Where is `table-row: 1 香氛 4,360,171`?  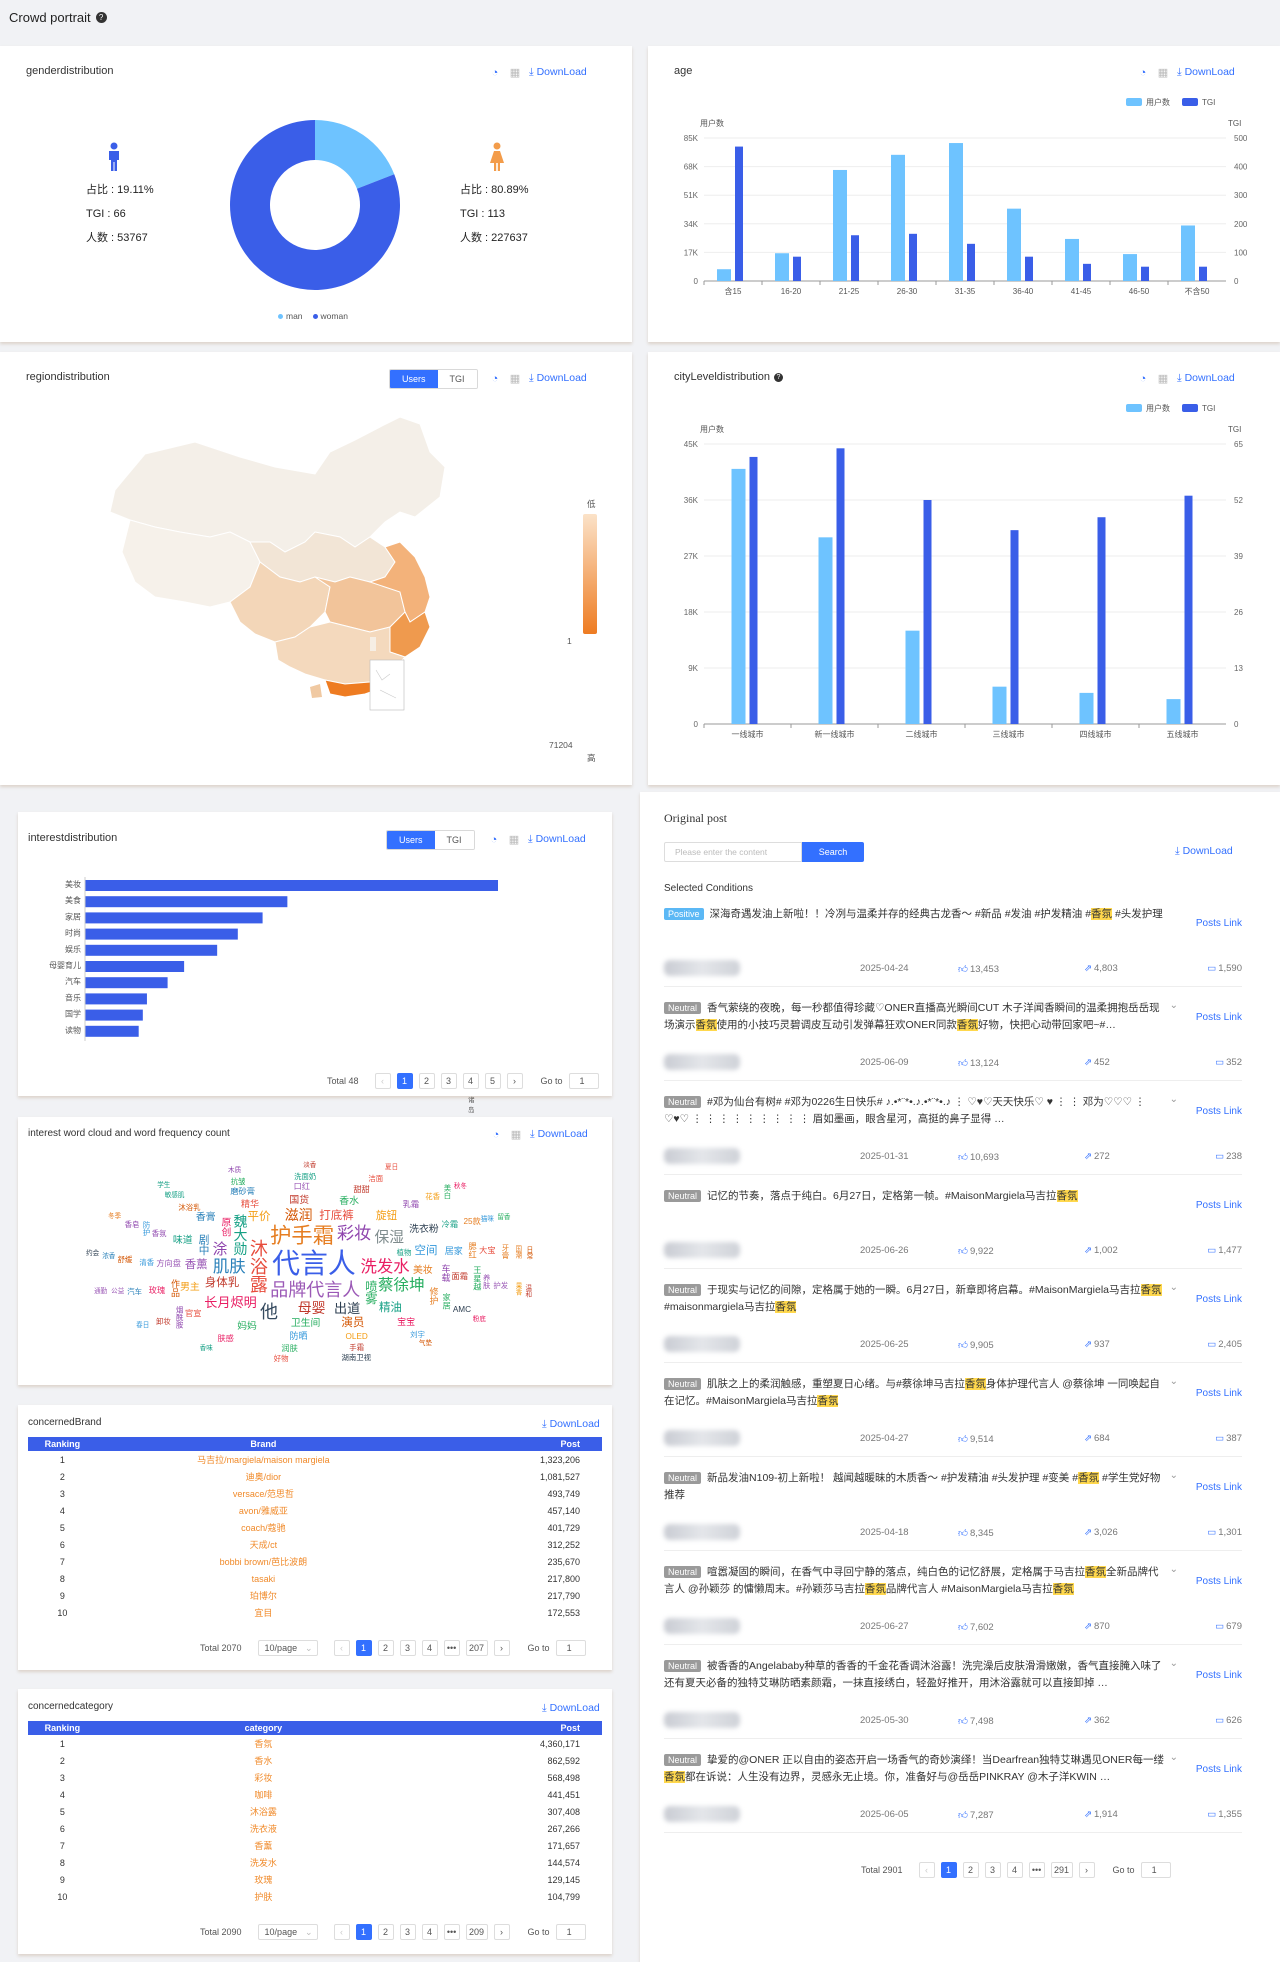
table-row: 1 香氛 4,360,171 is located at coordinates (315, 1743).